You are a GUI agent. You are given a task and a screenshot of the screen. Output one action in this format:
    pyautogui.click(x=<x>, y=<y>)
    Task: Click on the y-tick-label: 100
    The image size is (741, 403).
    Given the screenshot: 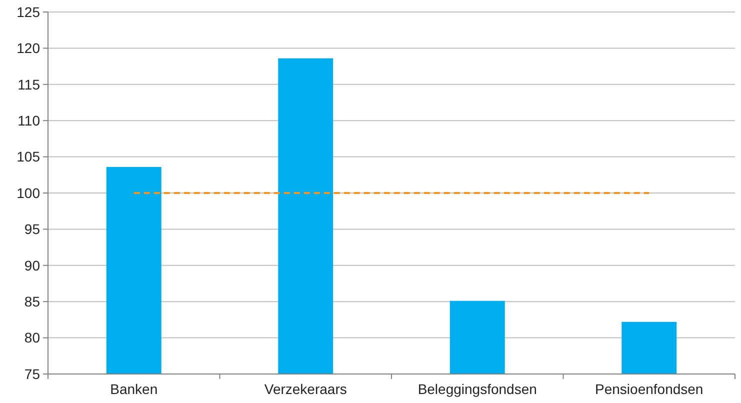 What is the action you would take?
    pyautogui.click(x=28, y=192)
    